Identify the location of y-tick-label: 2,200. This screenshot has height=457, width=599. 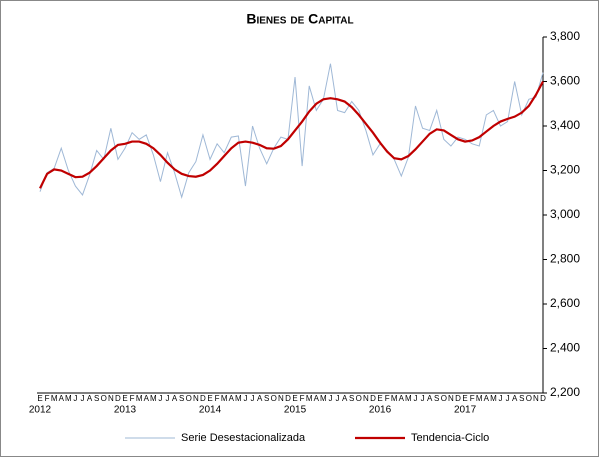
(565, 392).